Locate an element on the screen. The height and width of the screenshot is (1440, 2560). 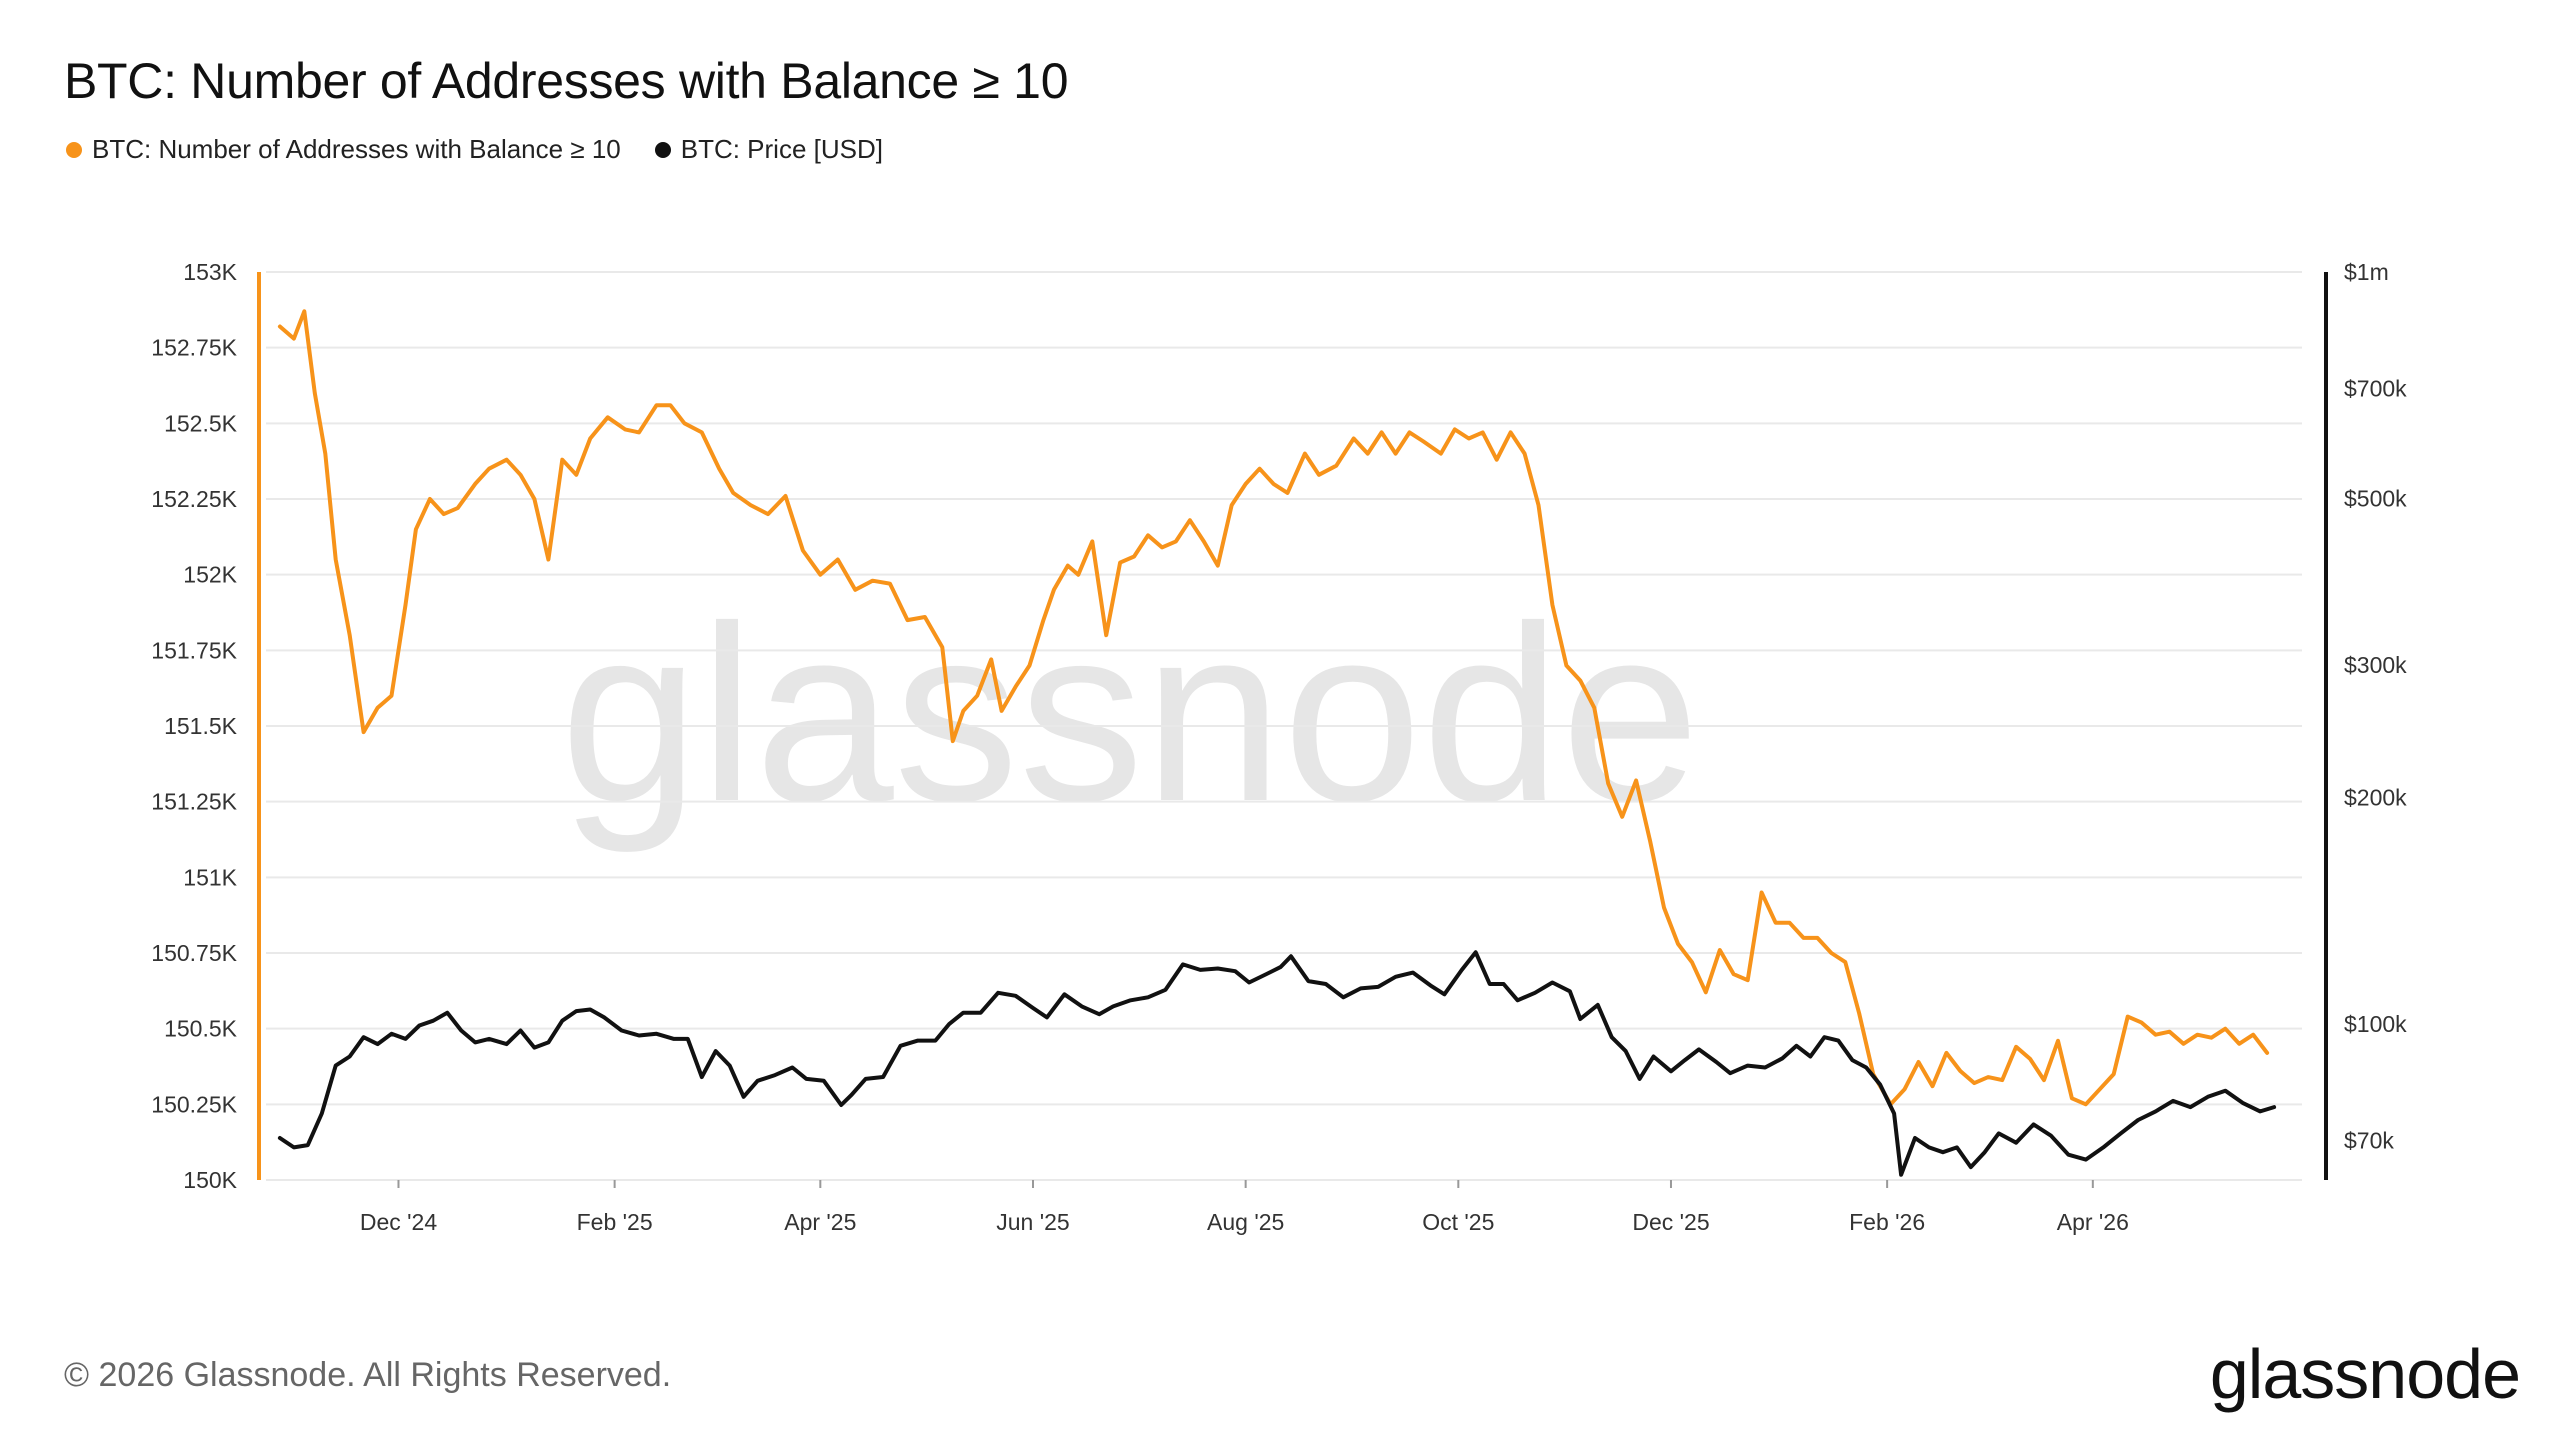
y-right-tick-label: $700k is located at coordinates (2375, 388).